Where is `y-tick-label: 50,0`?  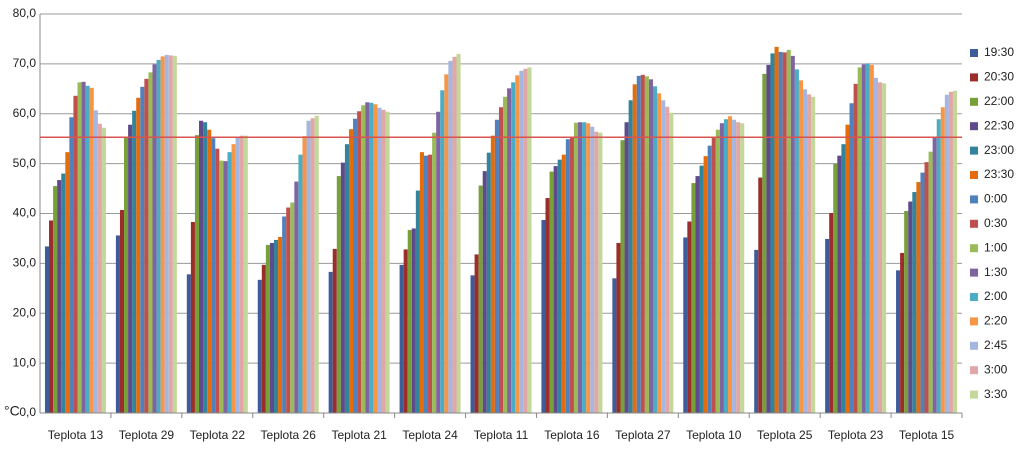
y-tick-label: 50,0 is located at coordinates (25, 163).